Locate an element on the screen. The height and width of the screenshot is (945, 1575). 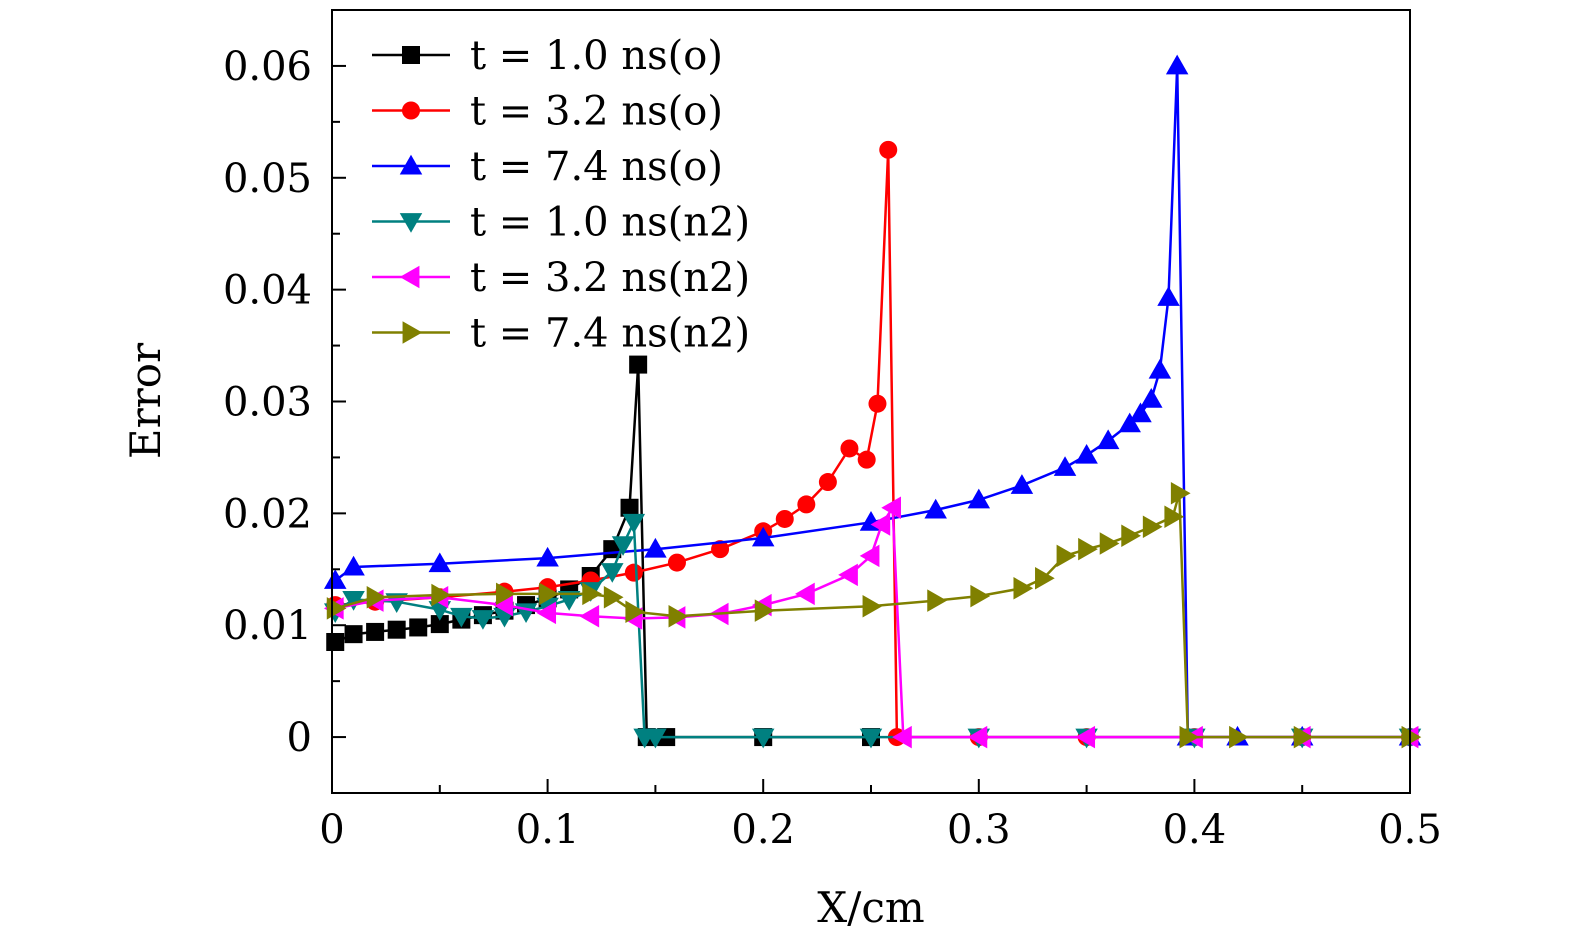
legend-entry: t = 7.4 ns(n2) is located at coordinates (561, 334).